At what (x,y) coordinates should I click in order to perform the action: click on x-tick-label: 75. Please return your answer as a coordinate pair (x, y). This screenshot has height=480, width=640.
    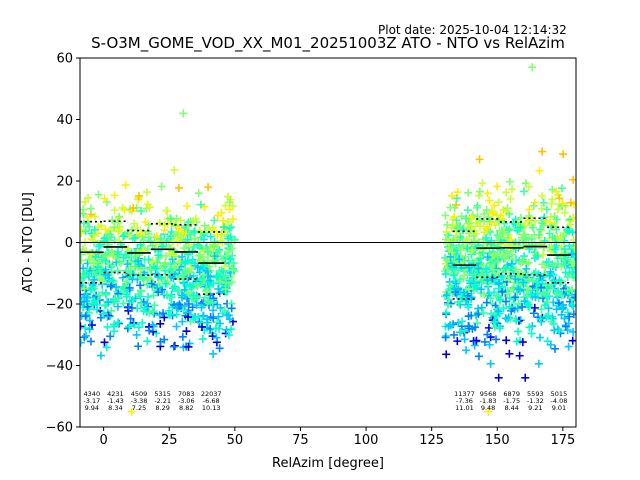
    Looking at the image, I should click on (300, 440).